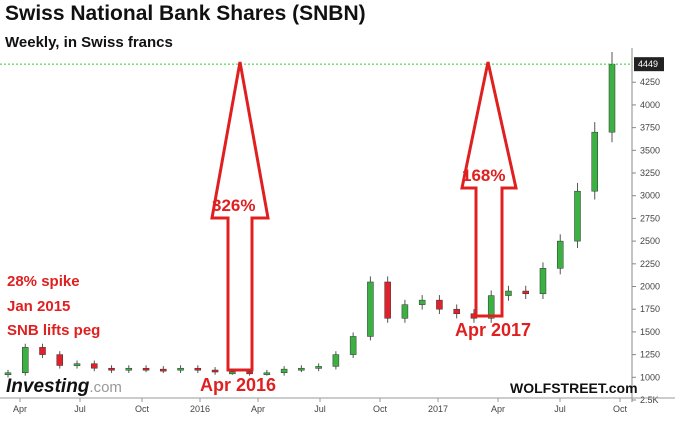 The height and width of the screenshot is (429, 675). What do you see at coordinates (200, 409) in the screenshot?
I see `x-tick-label: 2016` at bounding box center [200, 409].